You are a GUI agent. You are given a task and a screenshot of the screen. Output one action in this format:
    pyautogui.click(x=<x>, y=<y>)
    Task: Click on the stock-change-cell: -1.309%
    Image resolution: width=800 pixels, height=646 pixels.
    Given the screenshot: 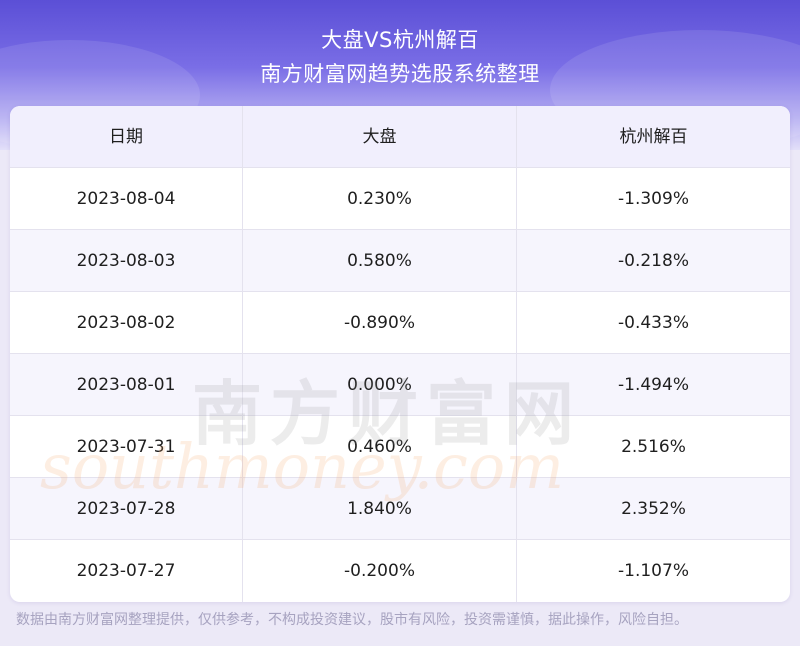 What is the action you would take?
    pyautogui.click(x=653, y=199)
    